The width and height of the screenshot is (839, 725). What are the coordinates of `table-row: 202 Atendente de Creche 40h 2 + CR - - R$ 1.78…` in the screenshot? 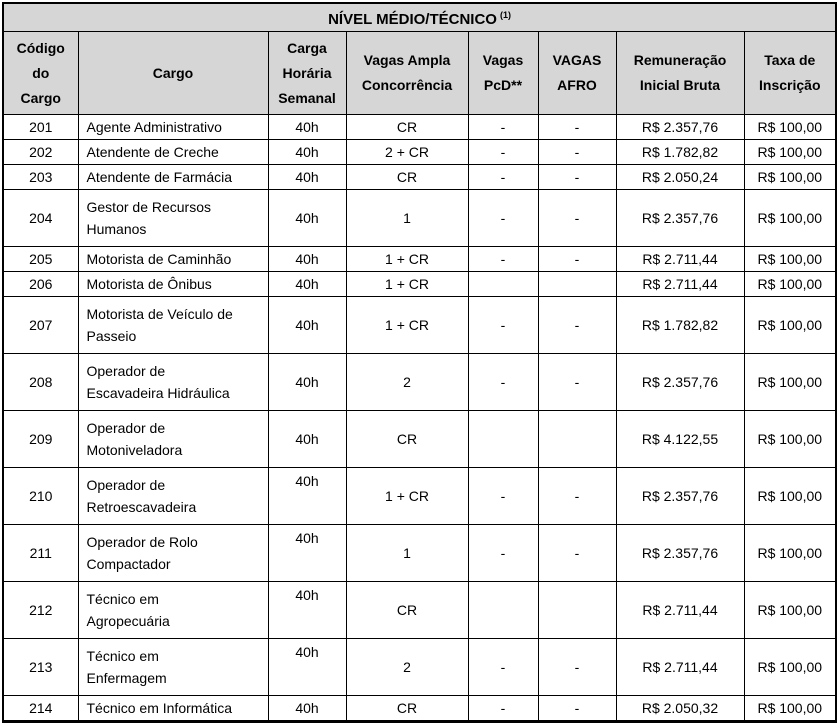 It's located at (419, 152).